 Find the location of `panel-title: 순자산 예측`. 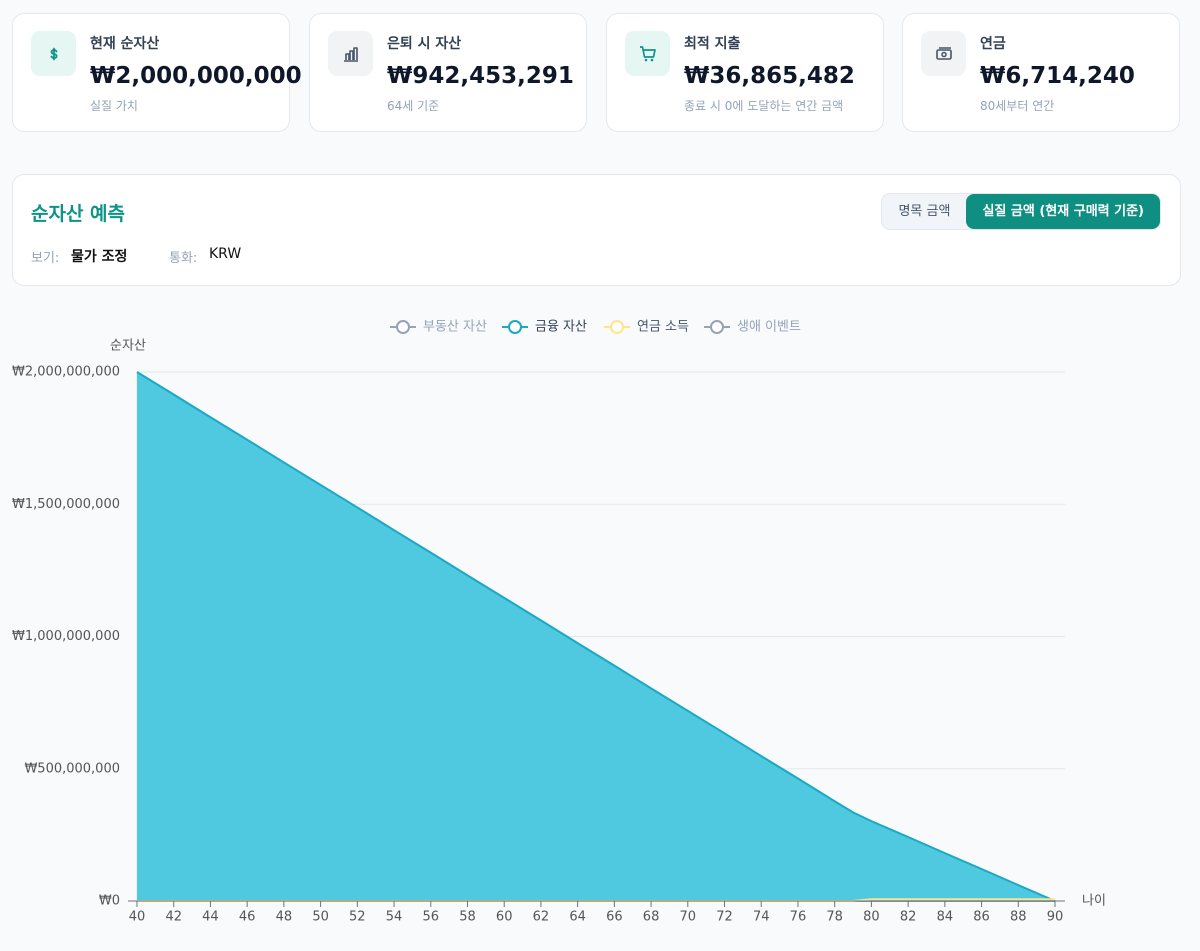

panel-title: 순자산 예측 is located at coordinates (78, 214).